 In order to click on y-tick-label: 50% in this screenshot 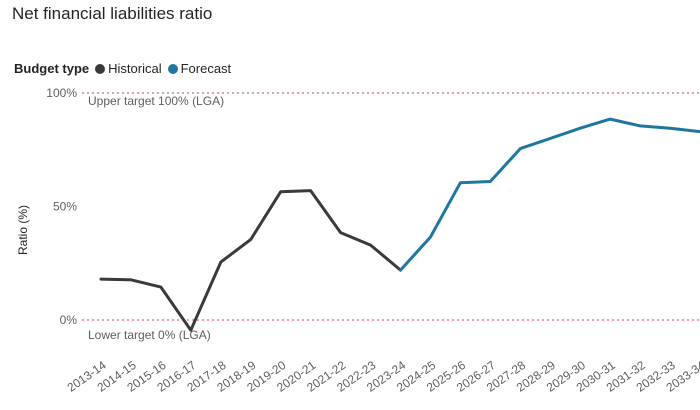, I will do `click(65, 207)`.